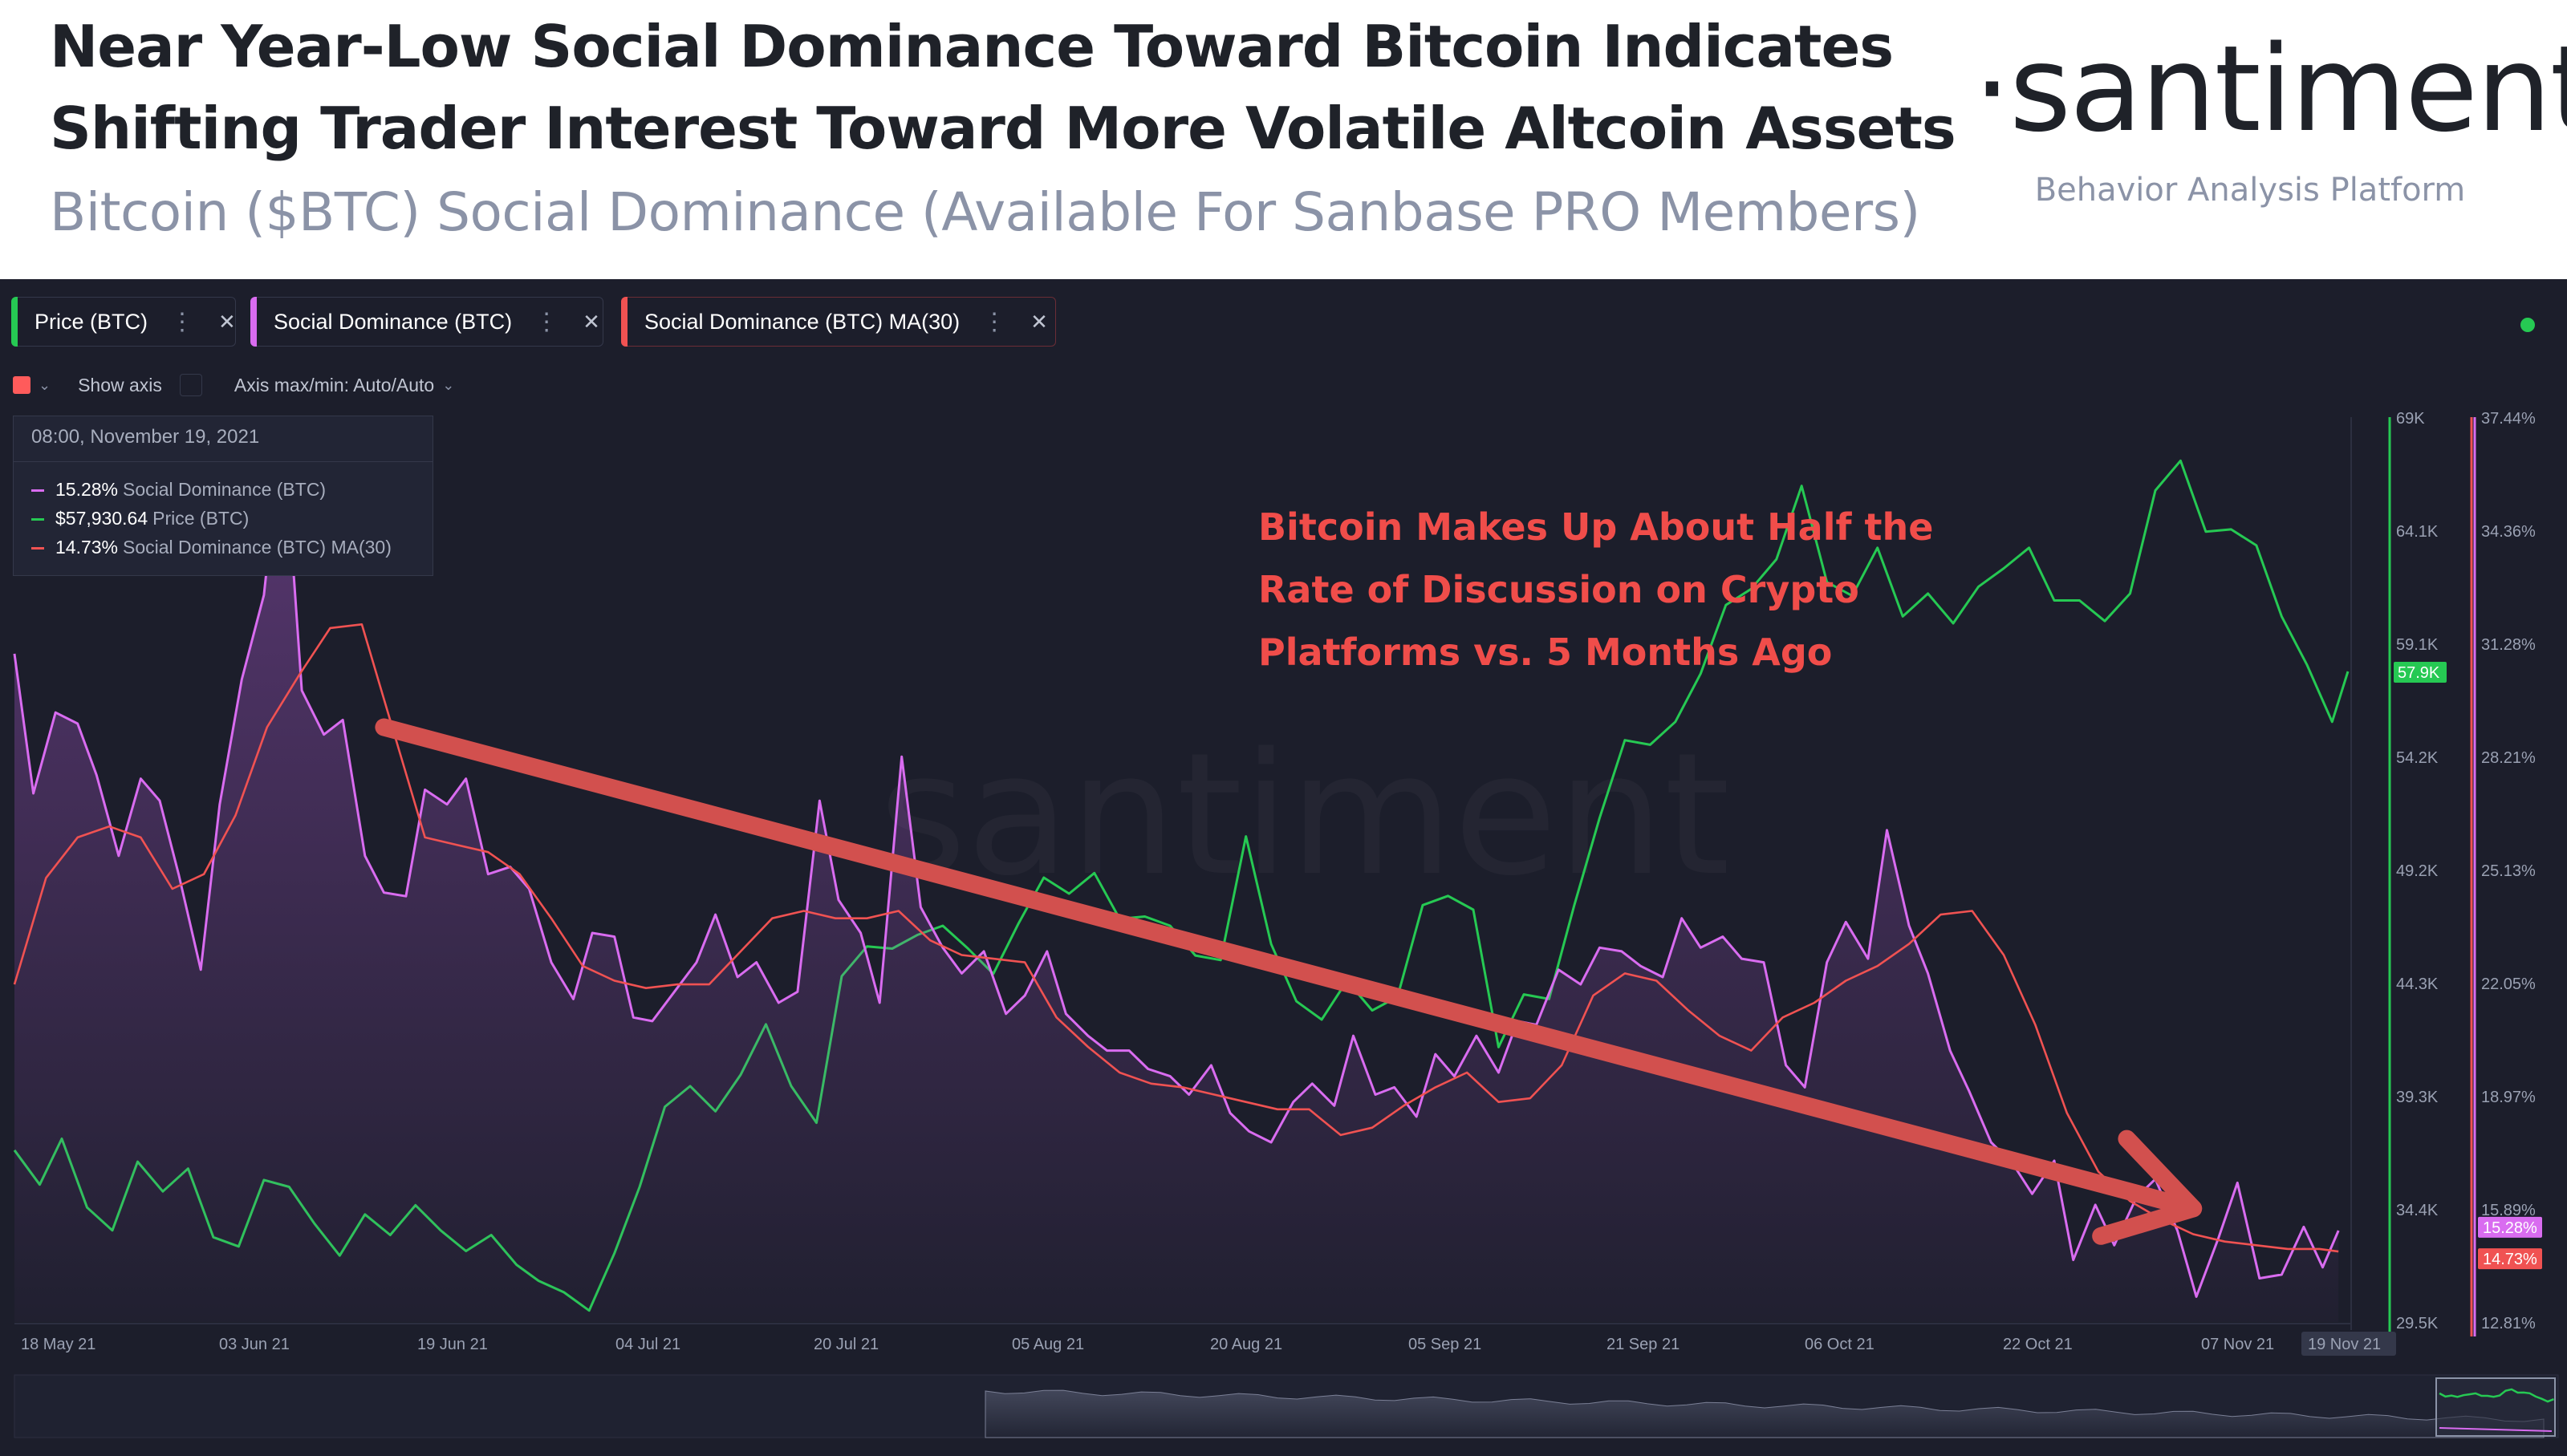 The height and width of the screenshot is (1456, 2567). I want to click on x-axis-tick: 04 Jul 21, so click(647, 1344).